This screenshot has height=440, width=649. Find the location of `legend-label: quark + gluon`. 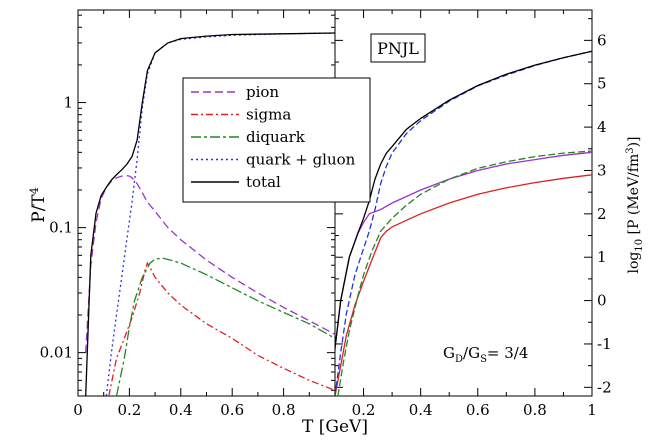

legend-label: quark + gluon is located at coordinates (301, 160).